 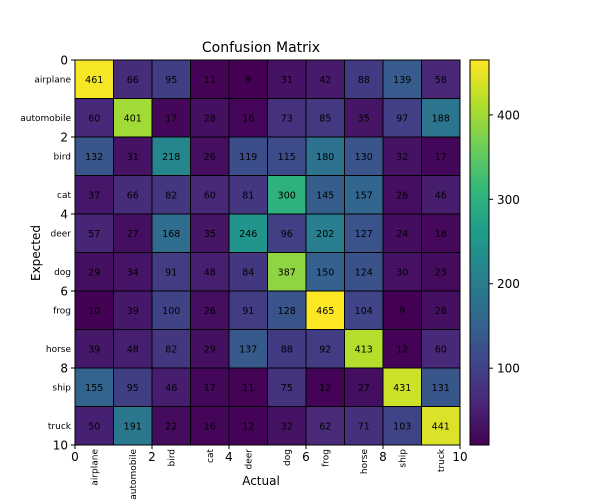 What do you see at coordinates (62, 157) in the screenshot?
I see `row-category-label: bird` at bounding box center [62, 157].